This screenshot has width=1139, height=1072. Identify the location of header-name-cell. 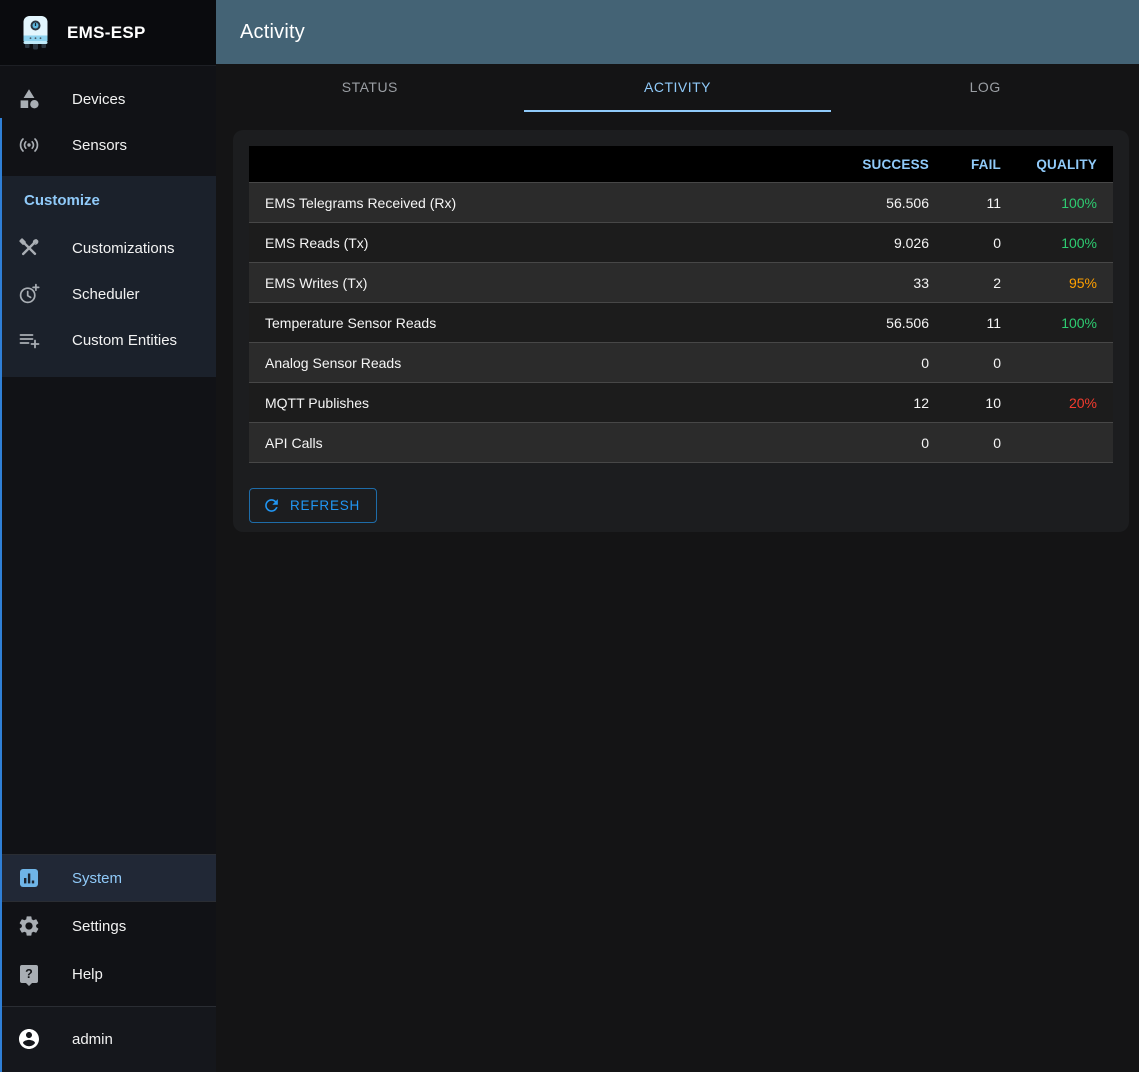
(527, 164).